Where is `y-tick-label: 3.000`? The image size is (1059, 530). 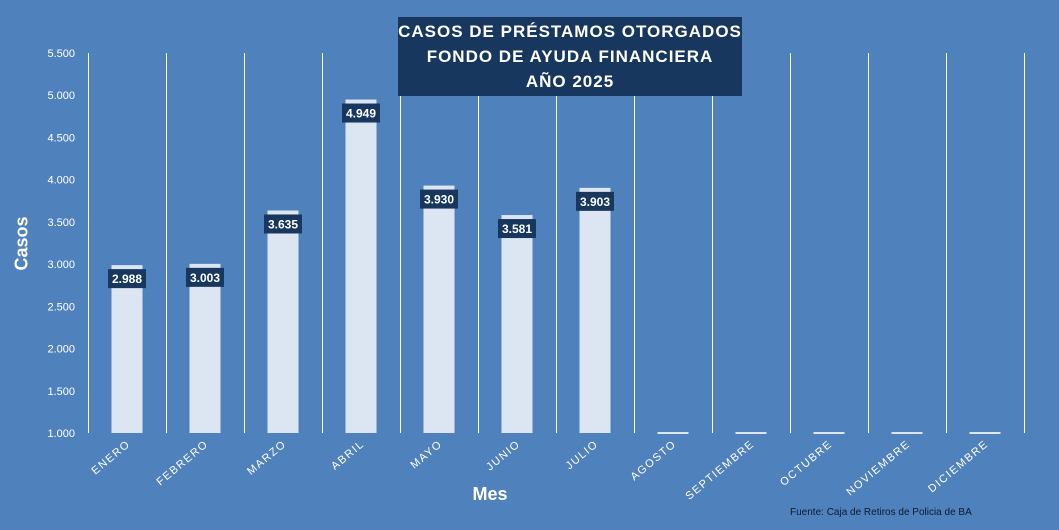
y-tick-label: 3.000 is located at coordinates (61, 265).